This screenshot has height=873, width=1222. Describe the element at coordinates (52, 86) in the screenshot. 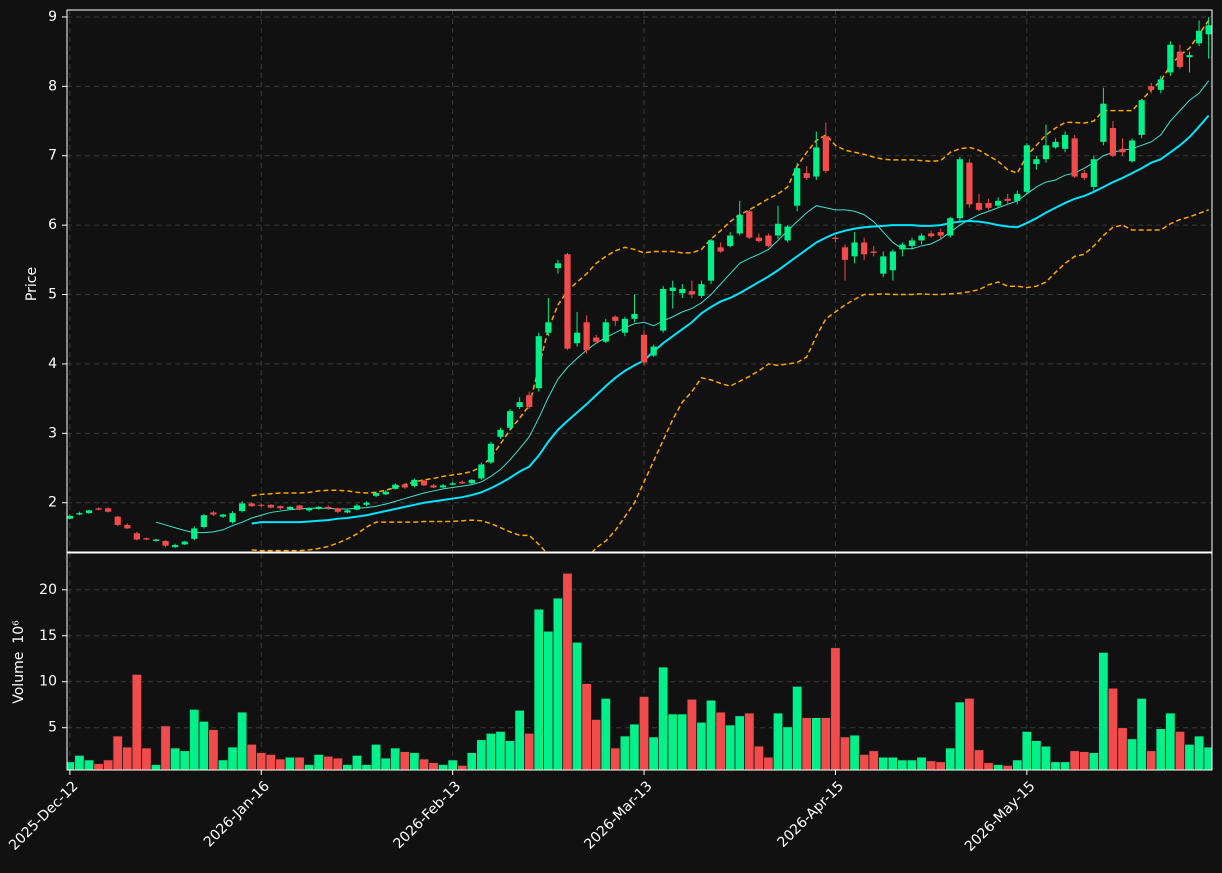

I see `y-tick-label: 8` at that location.